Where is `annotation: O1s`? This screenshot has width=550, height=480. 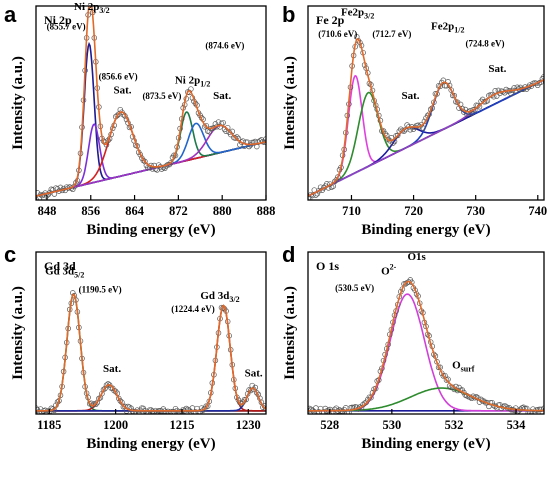 annotation: O1s is located at coordinates (417, 257).